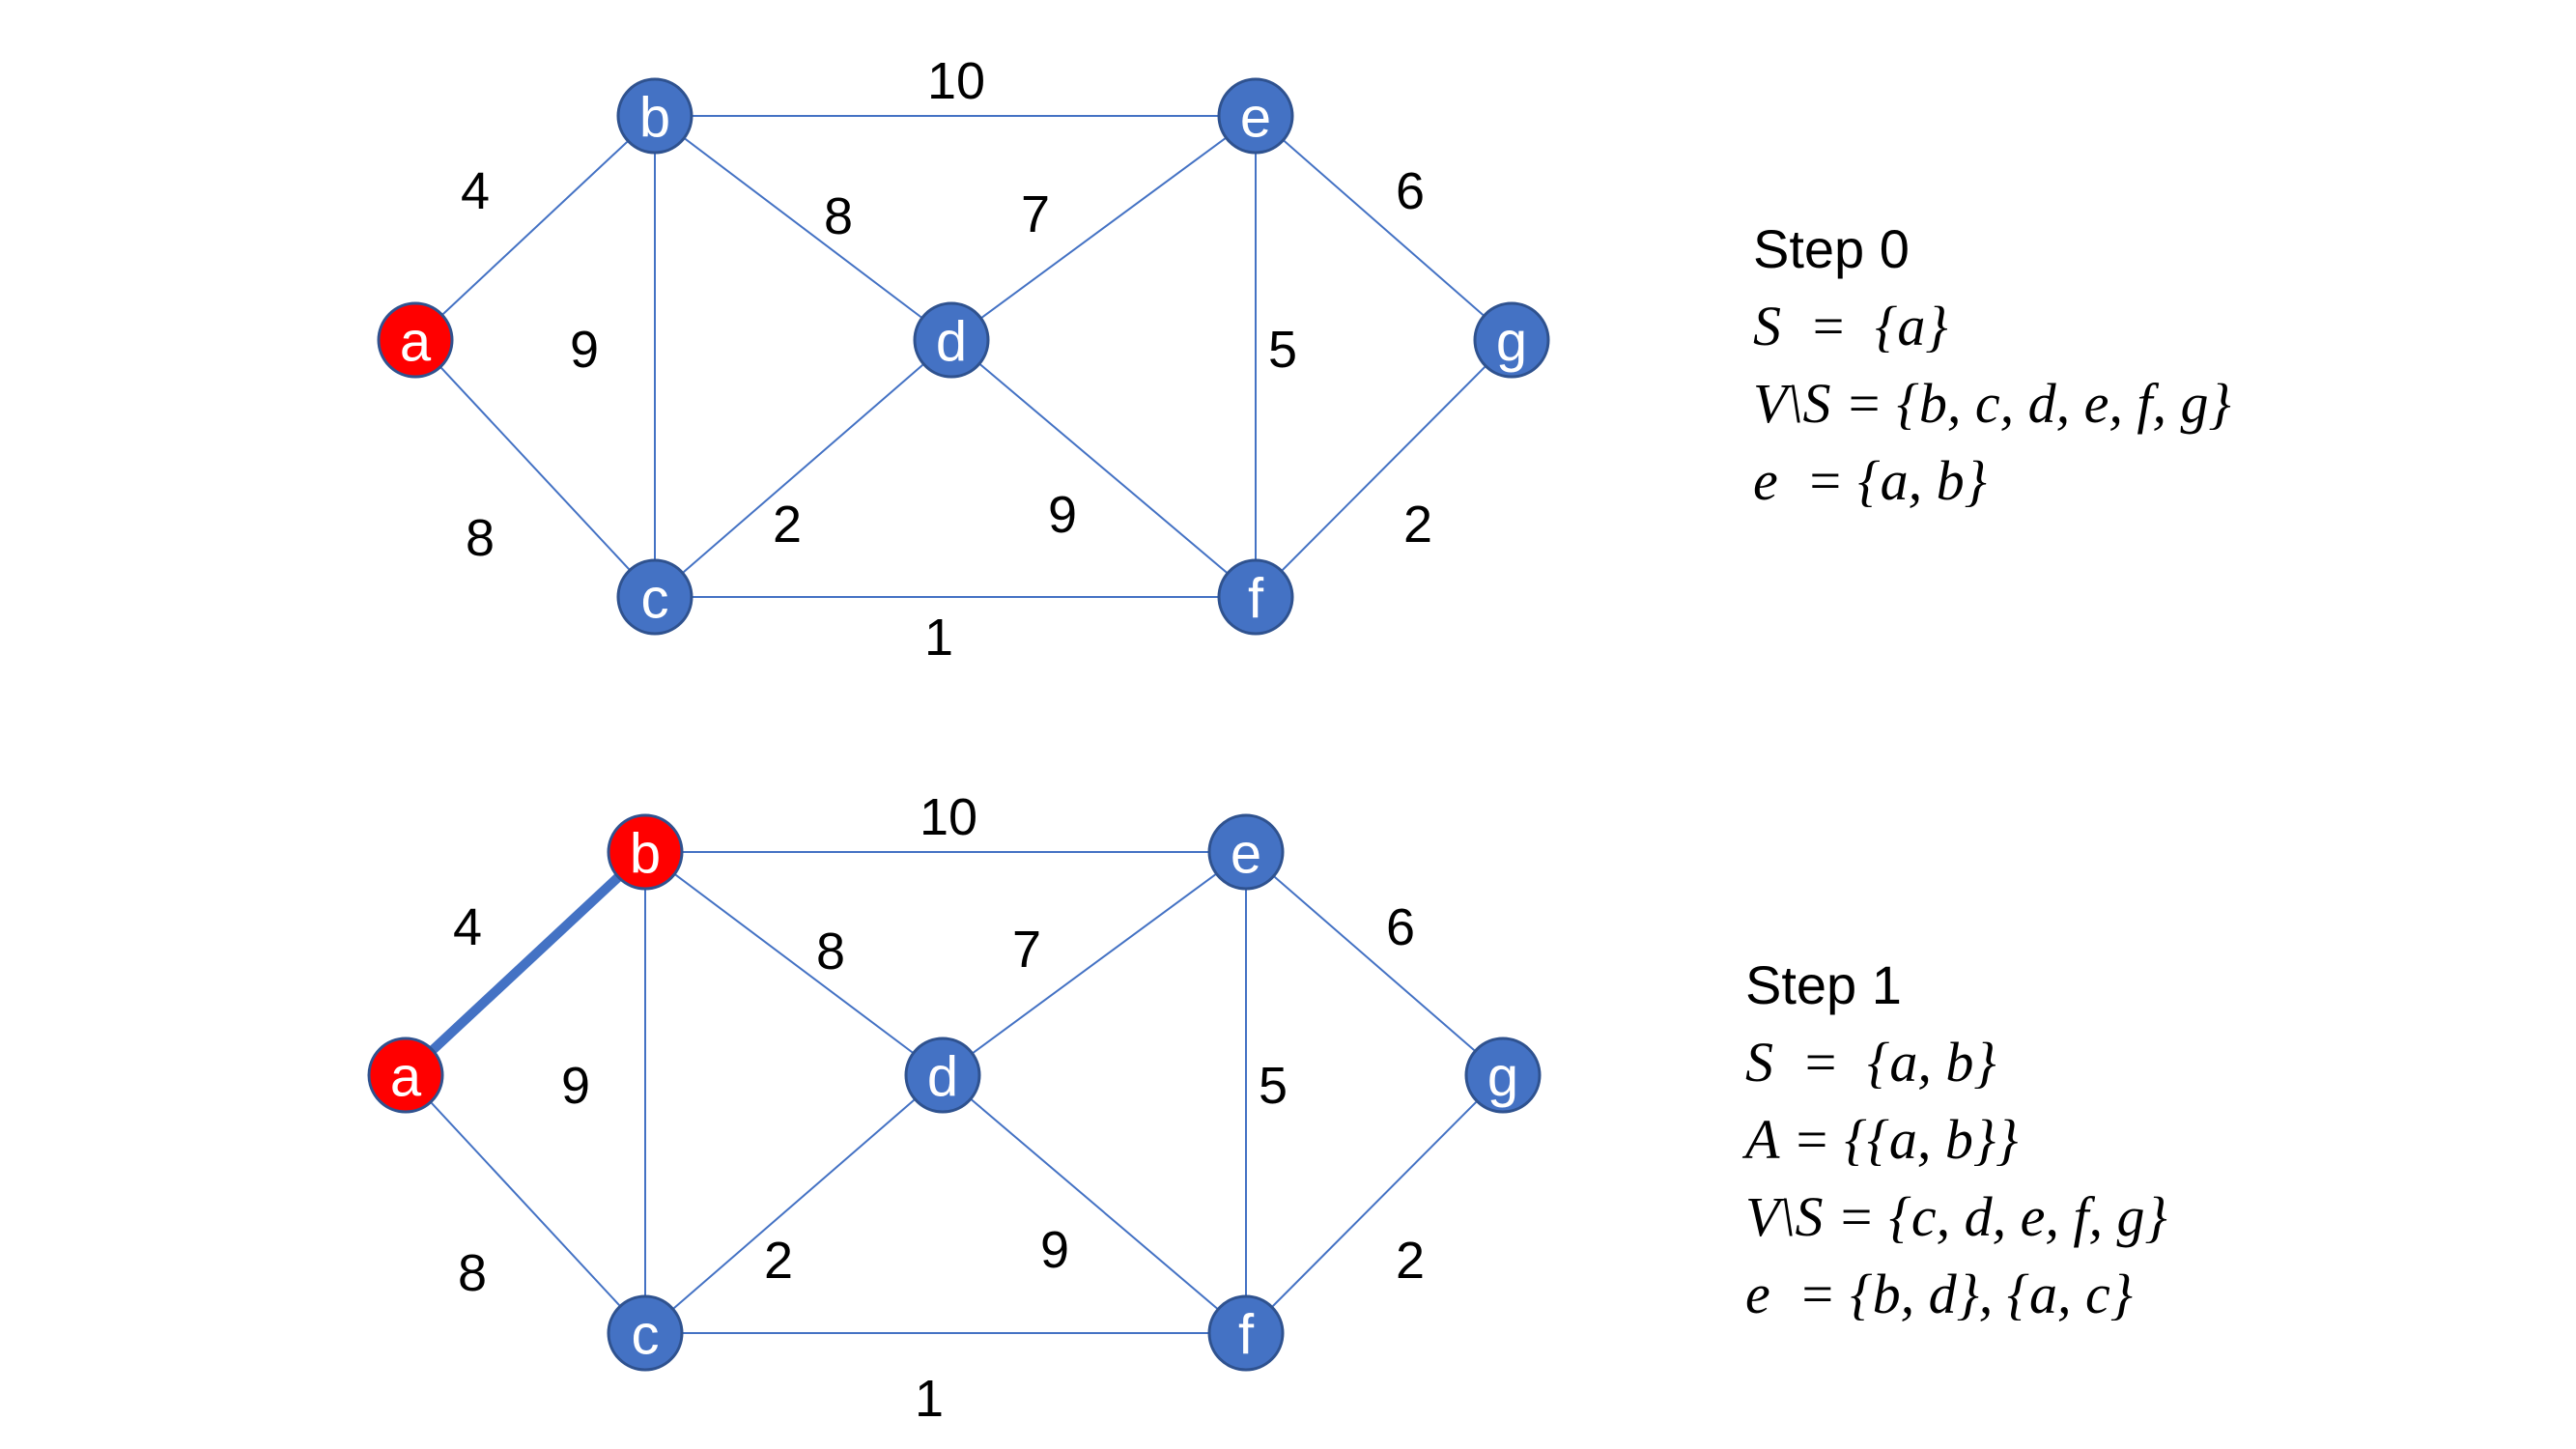  Describe the element at coordinates (525, 963) in the screenshot. I see `edge-a-b-selected` at that location.